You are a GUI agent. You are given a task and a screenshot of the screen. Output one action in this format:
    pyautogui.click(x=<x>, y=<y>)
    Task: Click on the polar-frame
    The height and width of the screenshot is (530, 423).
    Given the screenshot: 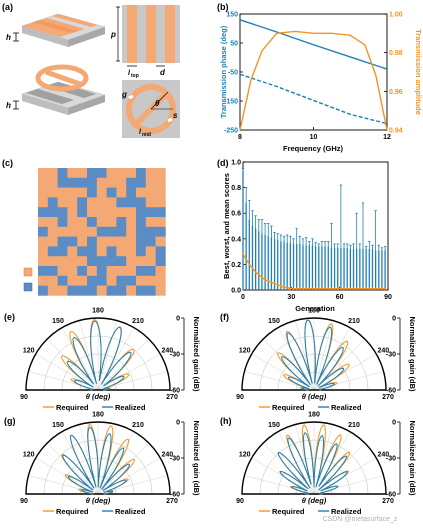 What is the action you would take?
    pyautogui.click(x=314, y=354)
    